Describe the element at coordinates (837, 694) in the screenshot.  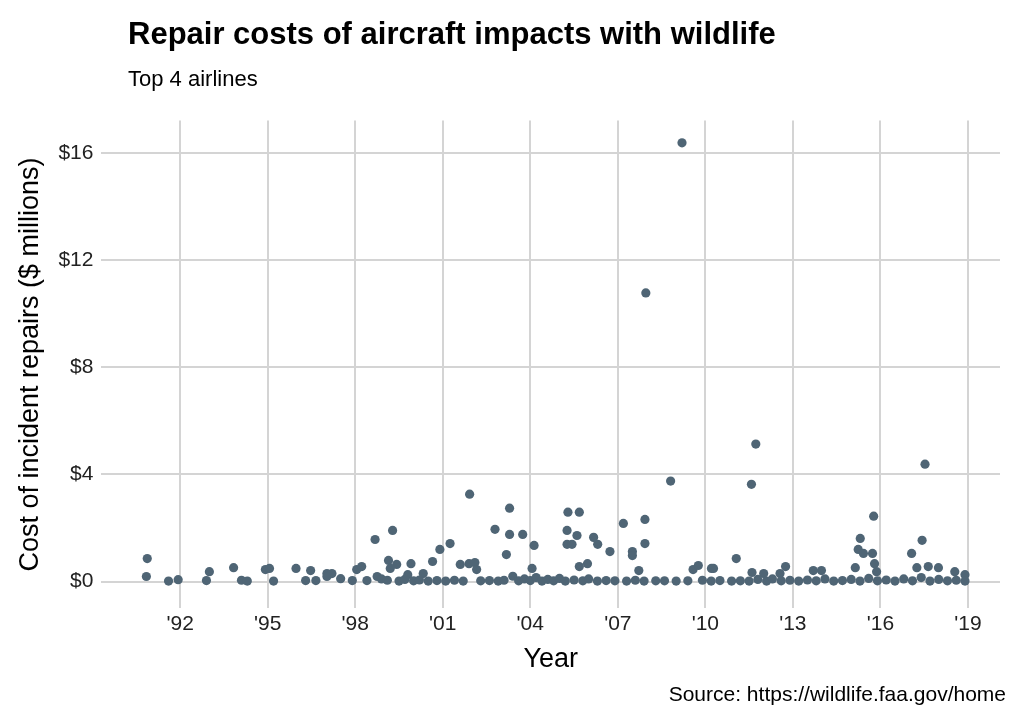
I see `source-note: Source: https://wildlife.faa.gov/home` at that location.